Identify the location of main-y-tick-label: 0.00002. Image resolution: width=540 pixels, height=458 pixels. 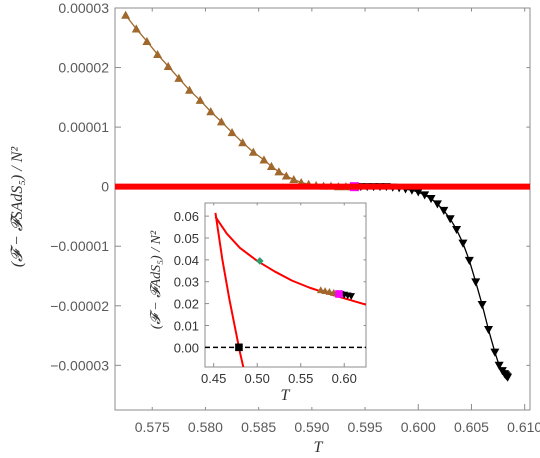
(83, 68).